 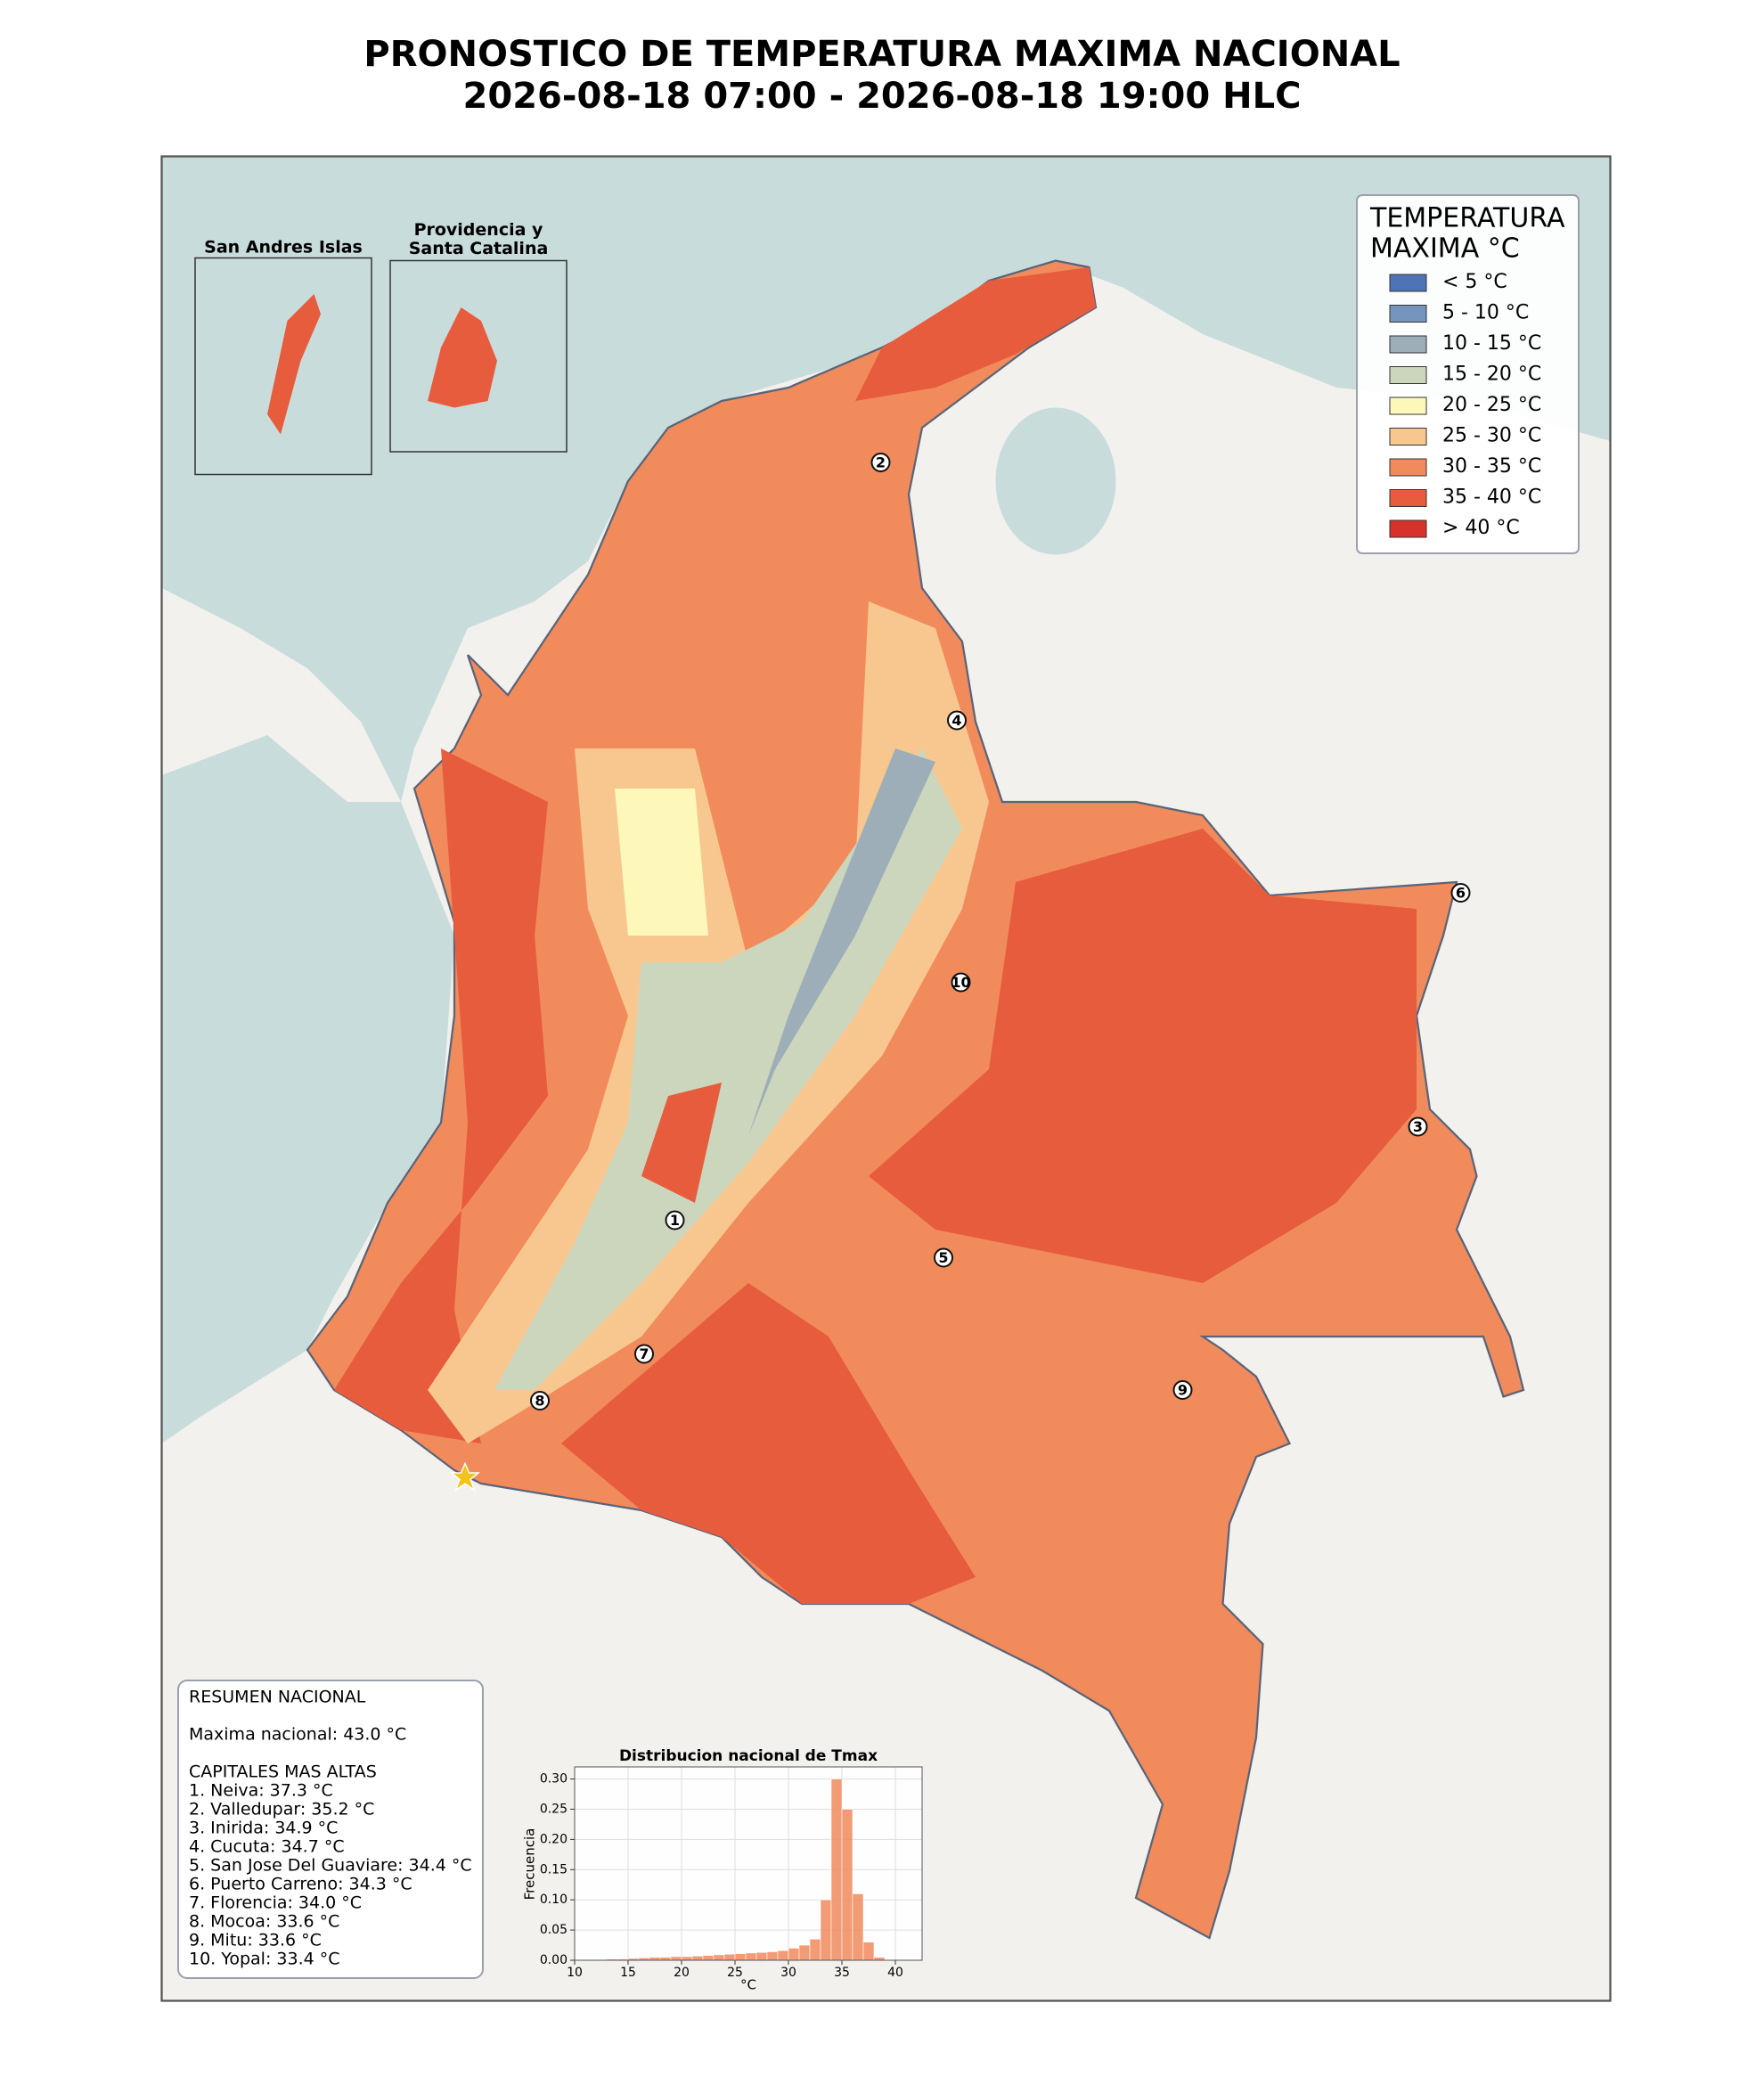 What do you see at coordinates (628, 1973) in the screenshot?
I see `x-tick-label: 15` at bounding box center [628, 1973].